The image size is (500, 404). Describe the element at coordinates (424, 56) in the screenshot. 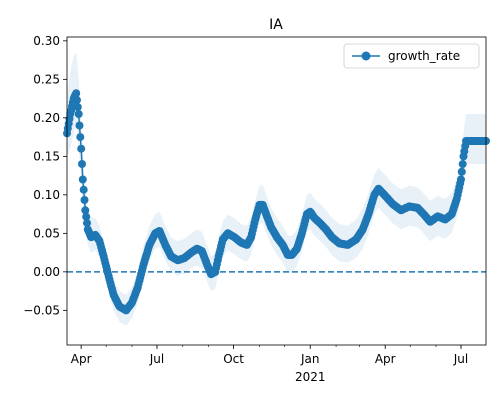

I see `legend-label: growth_rate` at that location.